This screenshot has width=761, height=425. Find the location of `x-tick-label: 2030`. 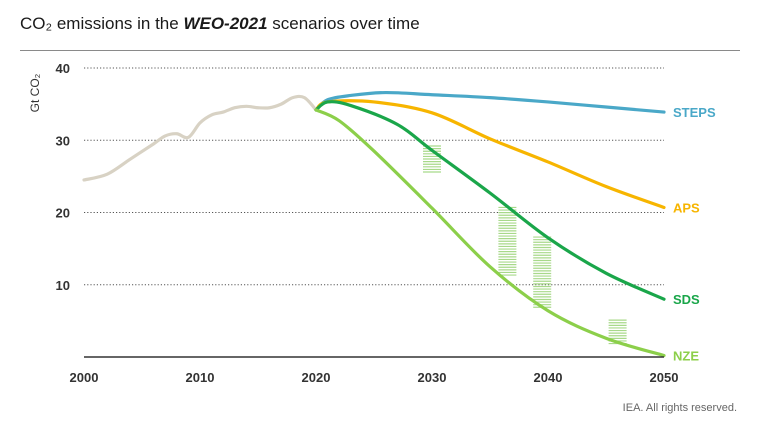

x-tick-label: 2030 is located at coordinates (432, 377).